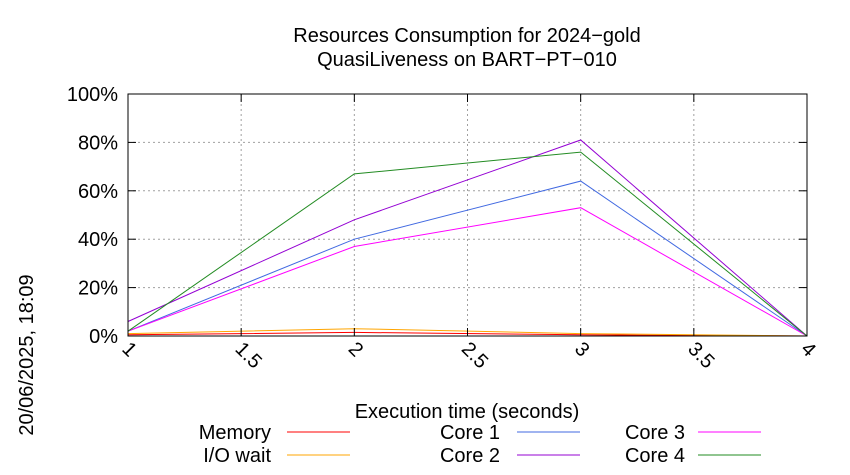  I want to click on y-tick-label: 60%, so click(98, 192).